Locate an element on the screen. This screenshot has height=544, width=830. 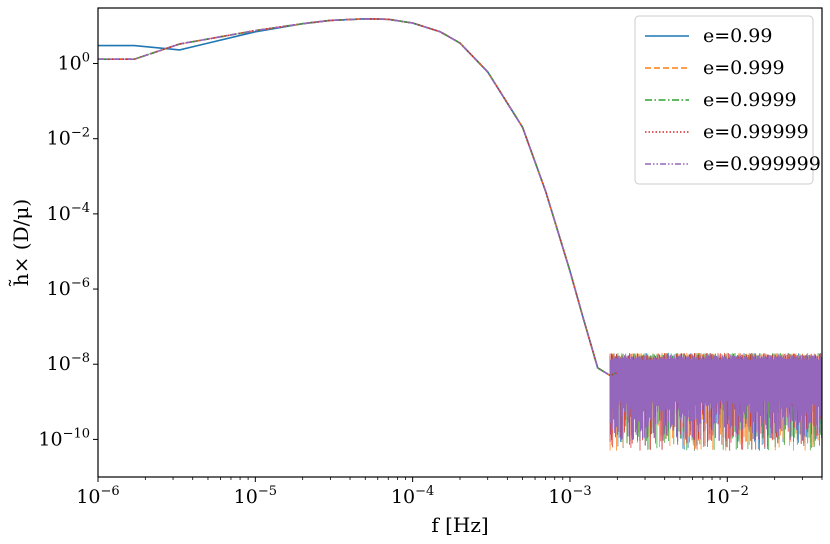
x-tick-label: 10⁻⁵ is located at coordinates (255, 496).